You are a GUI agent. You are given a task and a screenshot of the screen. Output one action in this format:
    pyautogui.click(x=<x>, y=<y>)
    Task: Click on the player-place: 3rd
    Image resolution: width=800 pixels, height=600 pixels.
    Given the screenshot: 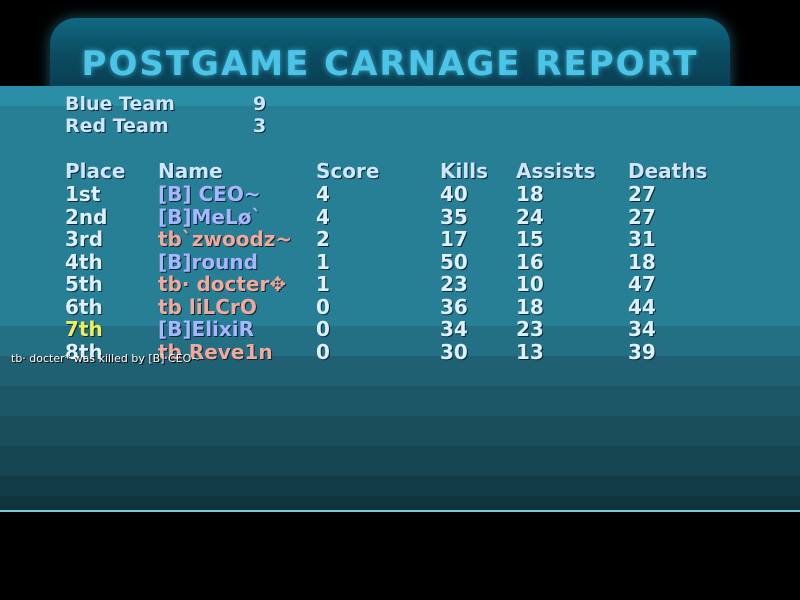 What is the action you would take?
    pyautogui.click(x=84, y=239)
    